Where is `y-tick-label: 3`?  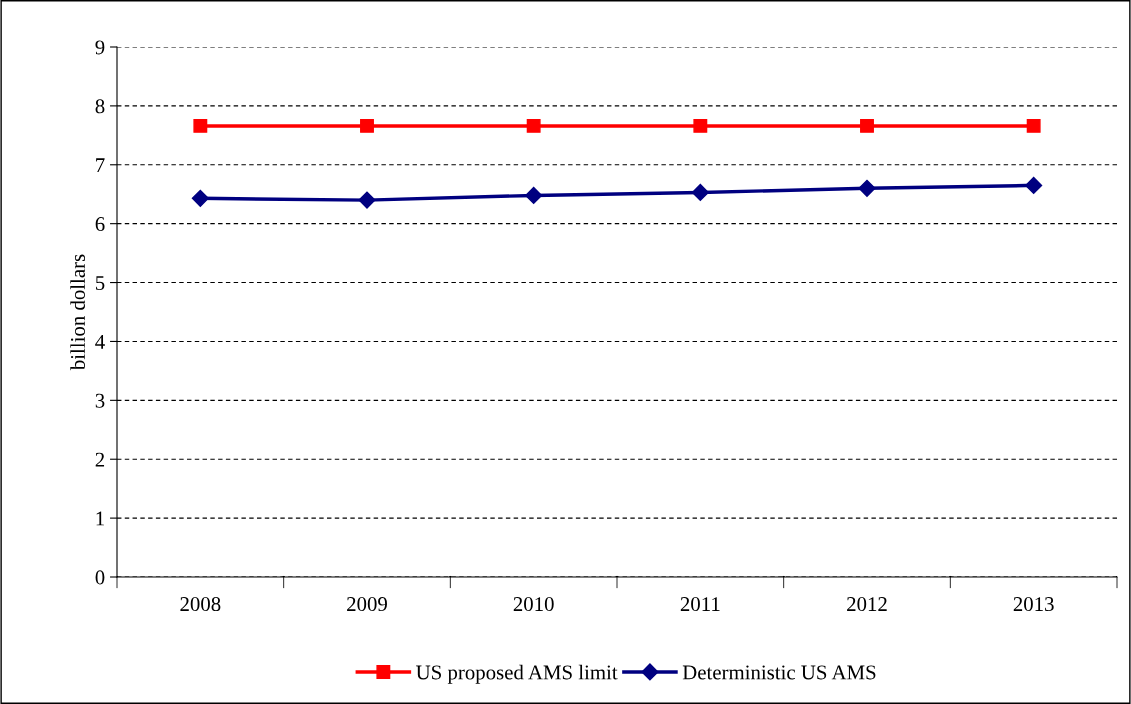
y-tick-label: 3 is located at coordinates (100, 400).